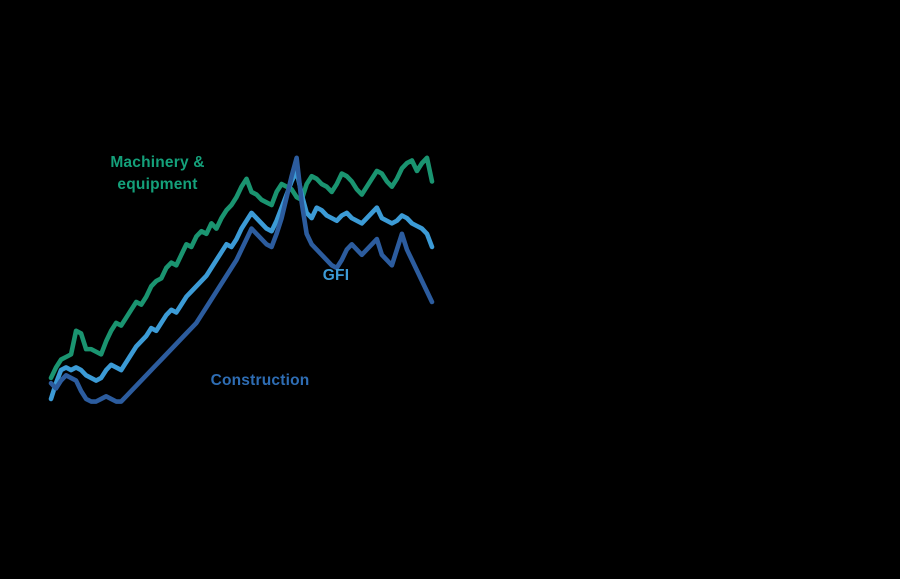 This screenshot has height=579, width=900. I want to click on series-label-machinery-equipment: Machinery & equipment, so click(157, 173).